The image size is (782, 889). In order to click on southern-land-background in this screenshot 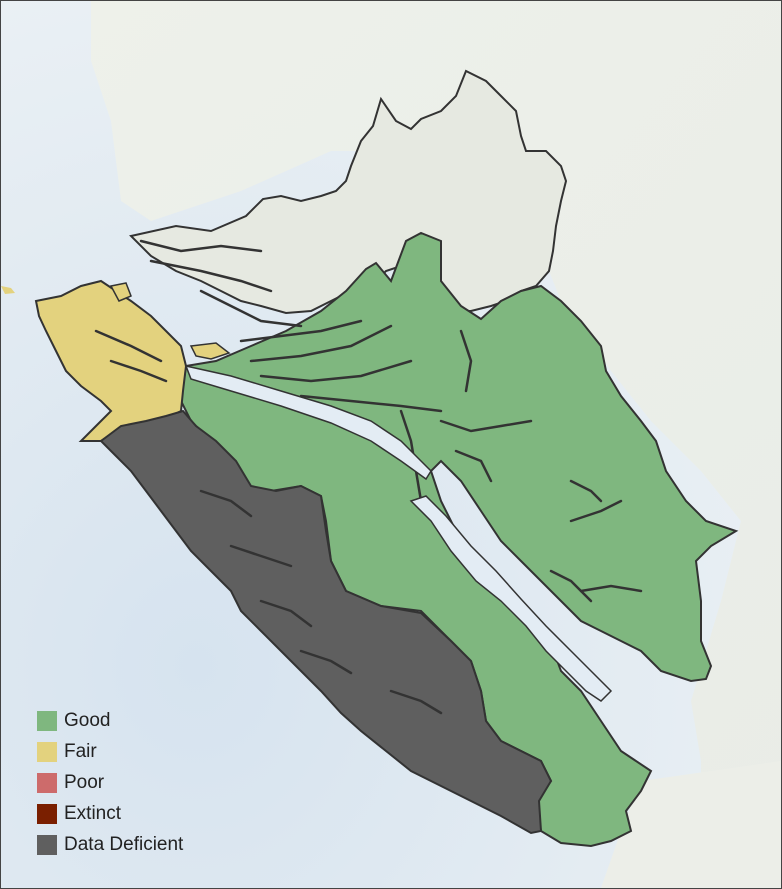, I will do `click(691, 824)`.